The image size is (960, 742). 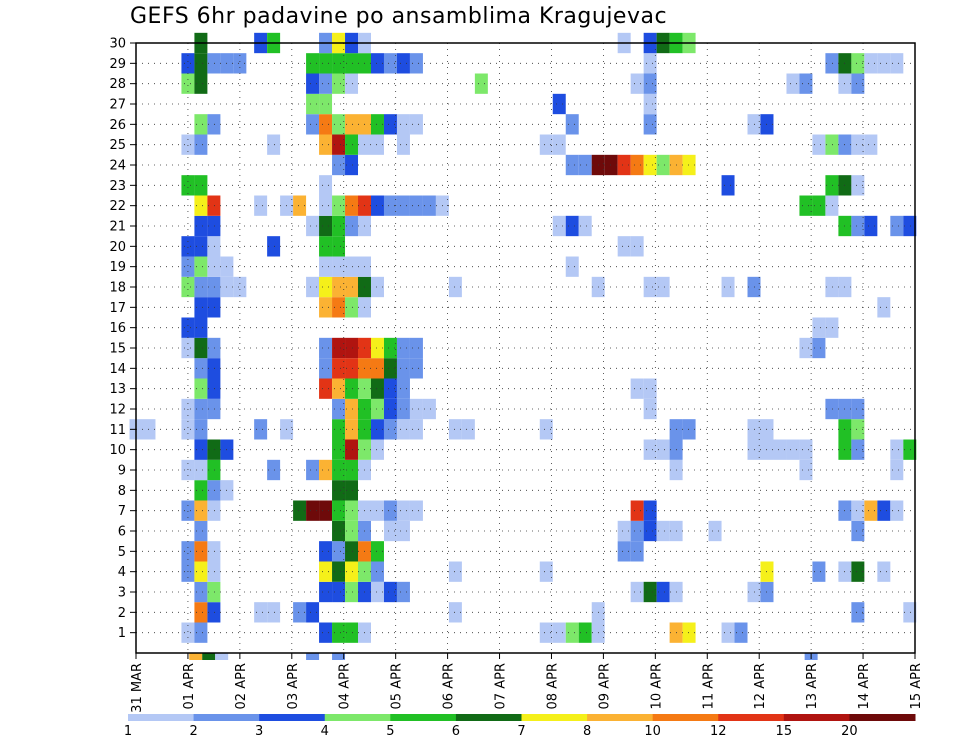 What do you see at coordinates (117, 288) in the screenshot?
I see `y-tick-label: 18` at bounding box center [117, 288].